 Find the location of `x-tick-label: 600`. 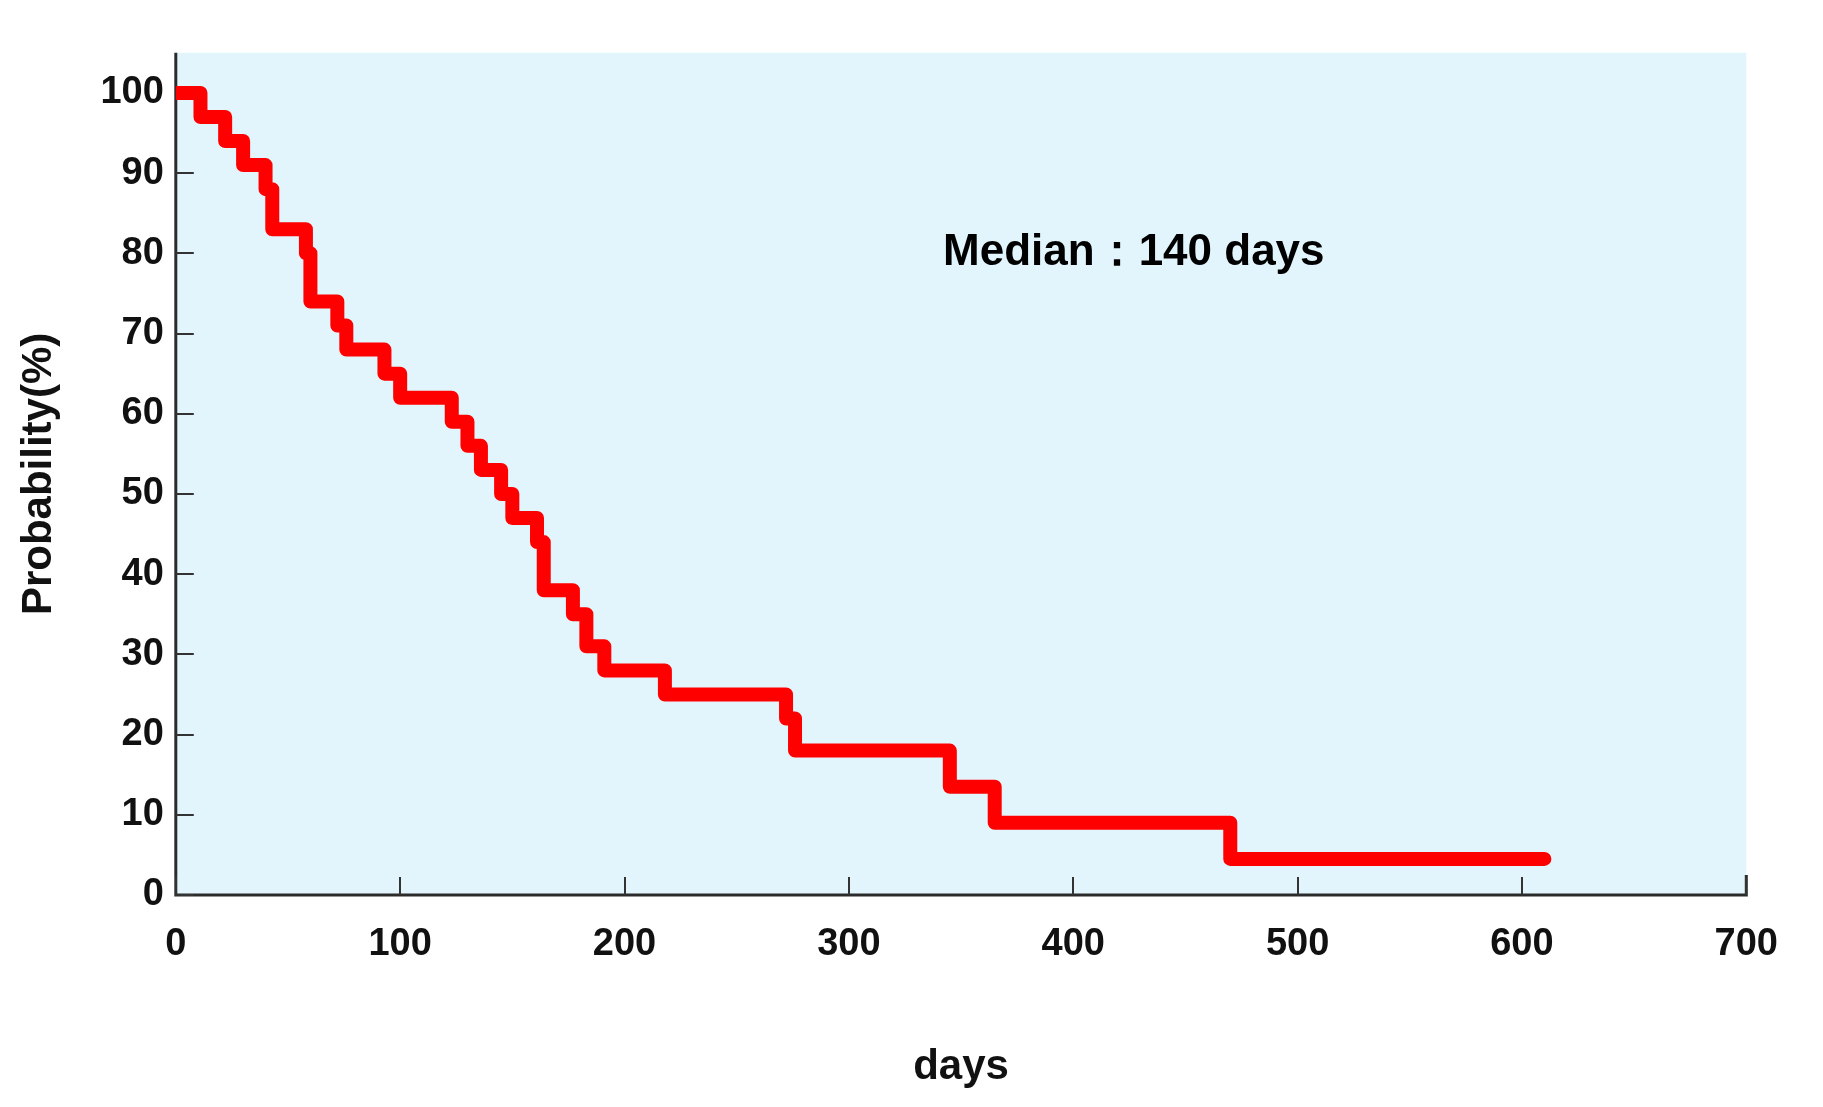

x-tick-label: 600 is located at coordinates (1522, 942).